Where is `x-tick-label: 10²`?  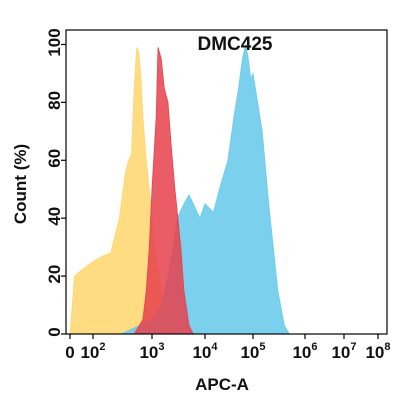 x-tick-label: 10² is located at coordinates (92, 351).